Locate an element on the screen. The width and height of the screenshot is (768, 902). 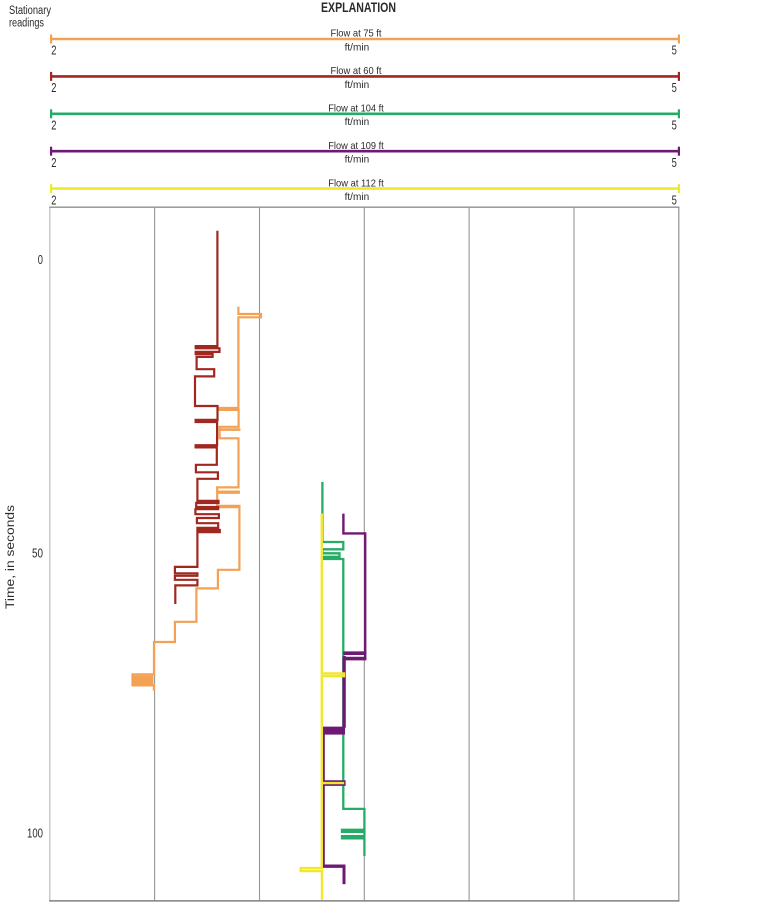
svg-text: 100 is located at coordinates (35, 833).